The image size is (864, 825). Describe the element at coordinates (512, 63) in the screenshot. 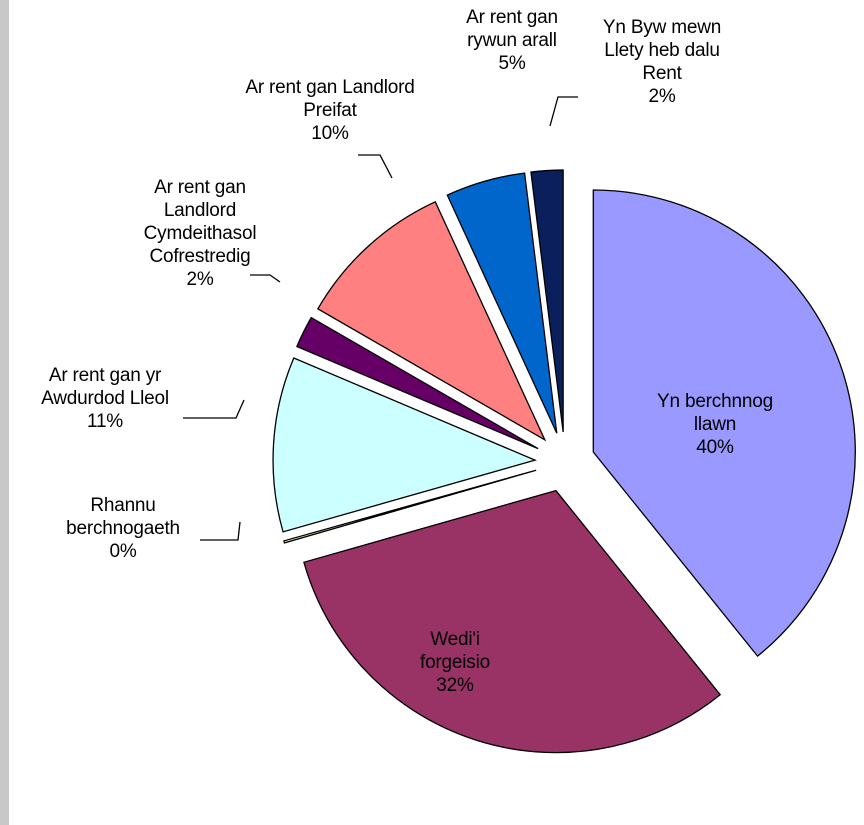

I see `value-label: 5%` at that location.